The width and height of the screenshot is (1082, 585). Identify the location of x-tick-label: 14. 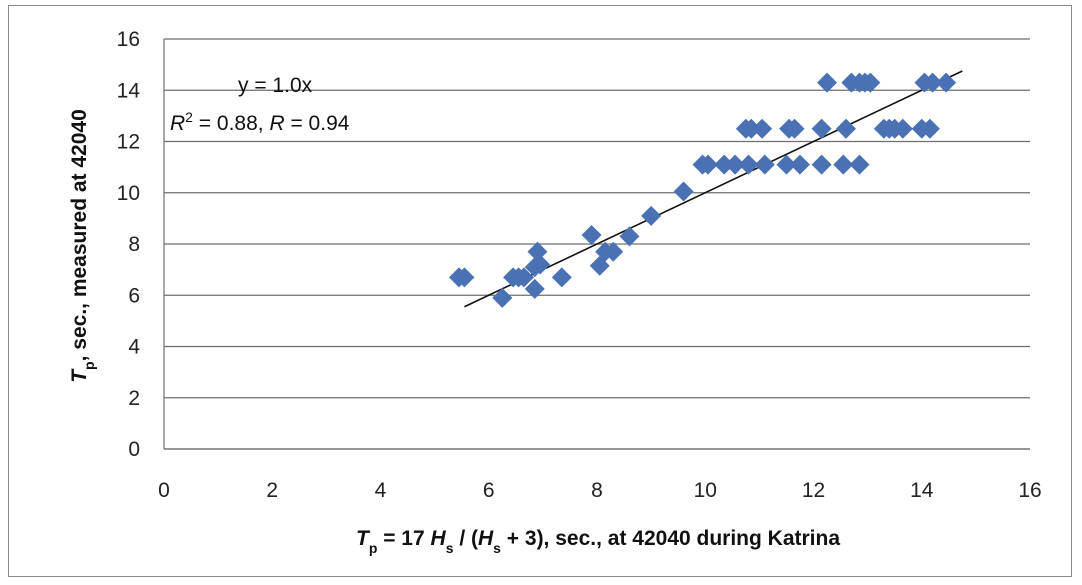
(922, 490).